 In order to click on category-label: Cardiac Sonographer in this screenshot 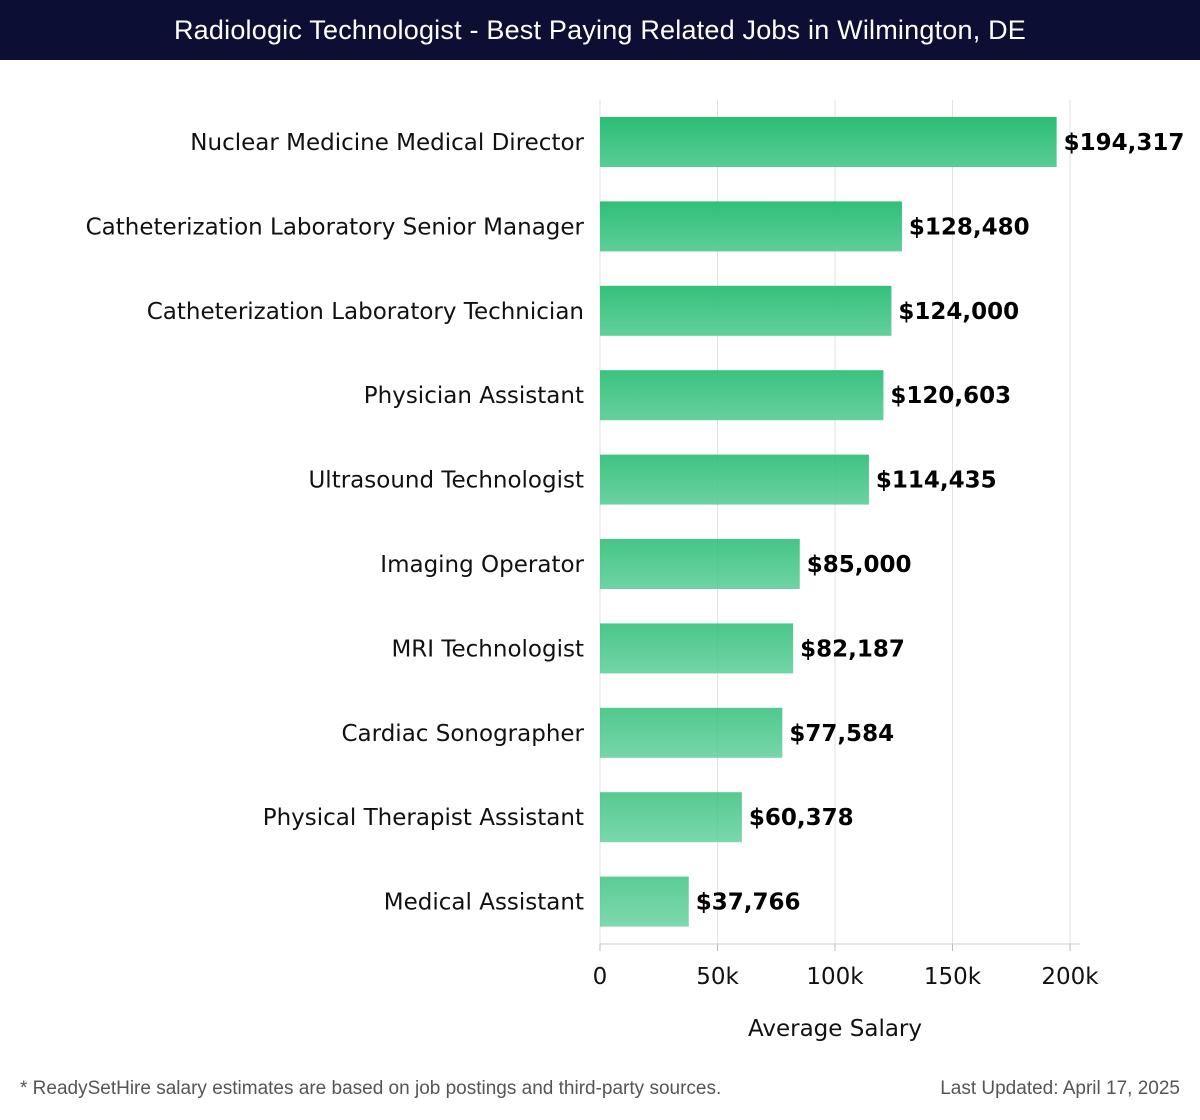, I will do `click(463, 734)`.